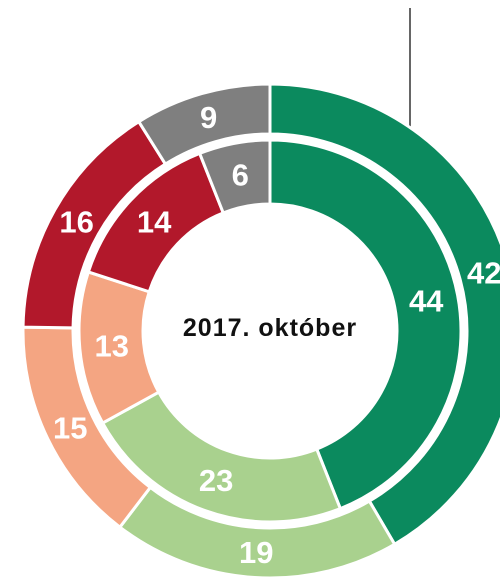 This screenshot has height=579, width=500. Describe the element at coordinates (256, 552) in the screenshot. I see `segment-label: 19` at that location.